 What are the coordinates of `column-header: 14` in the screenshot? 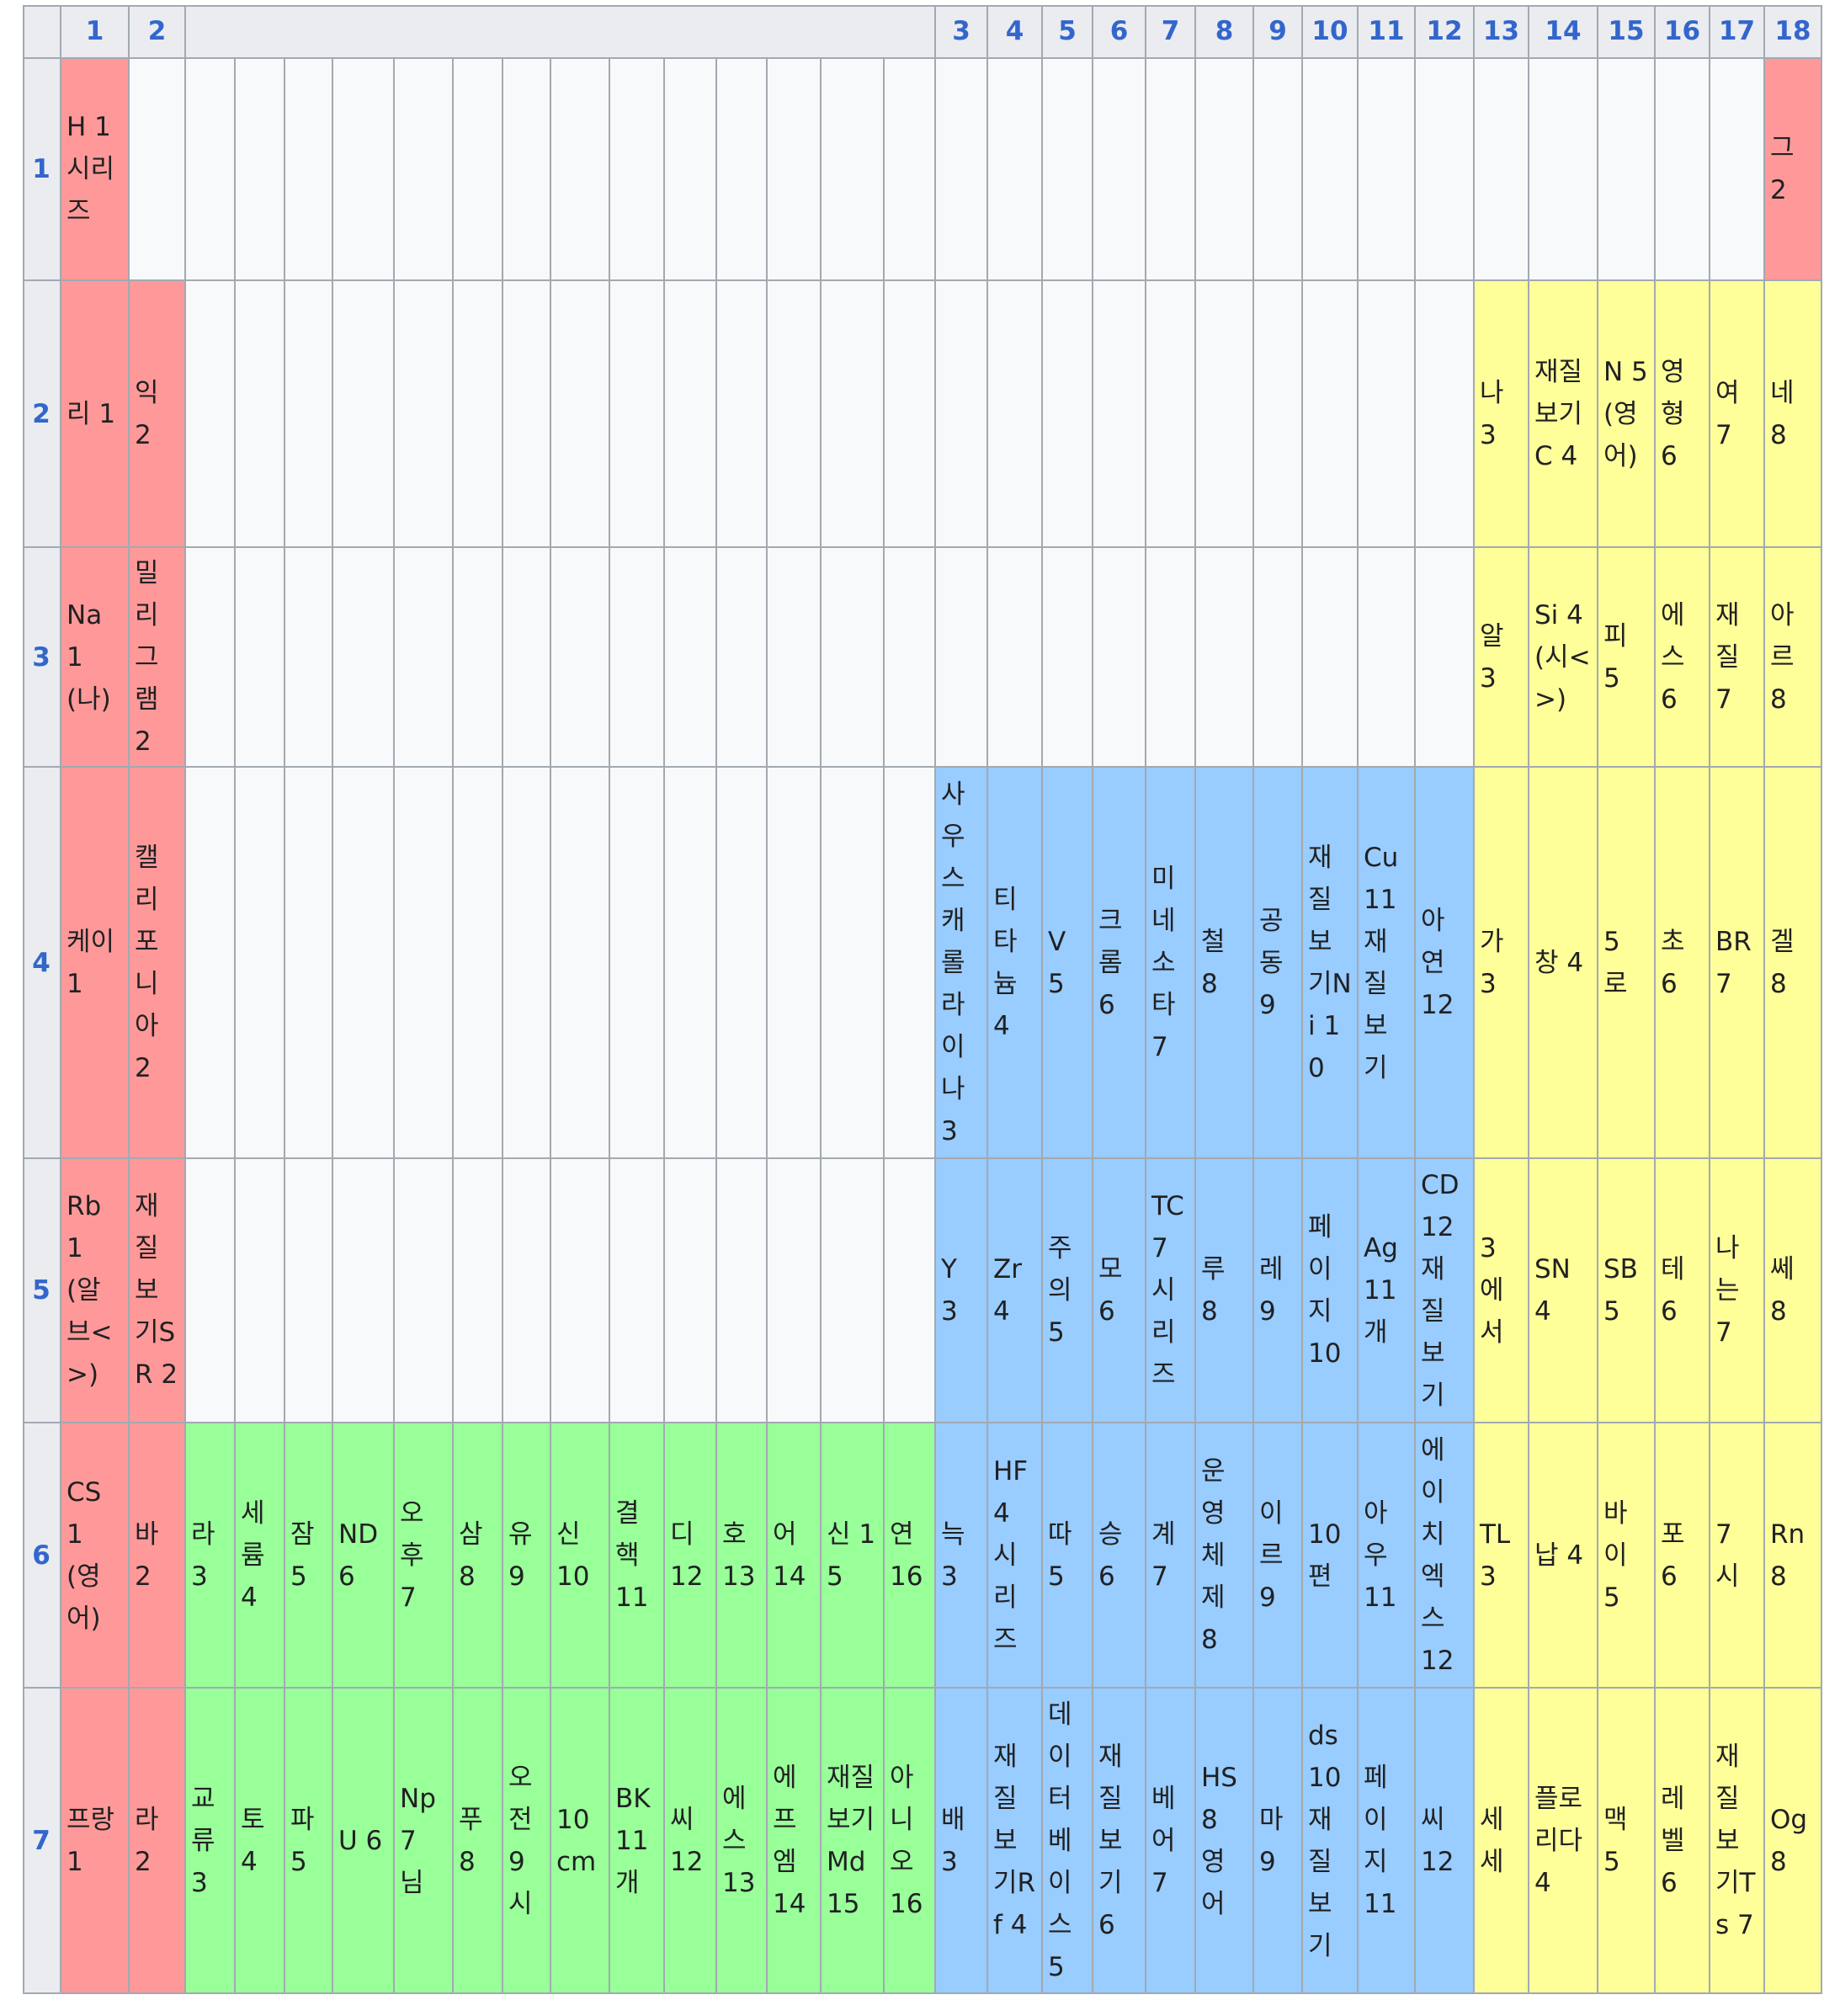 It's located at (1563, 32).